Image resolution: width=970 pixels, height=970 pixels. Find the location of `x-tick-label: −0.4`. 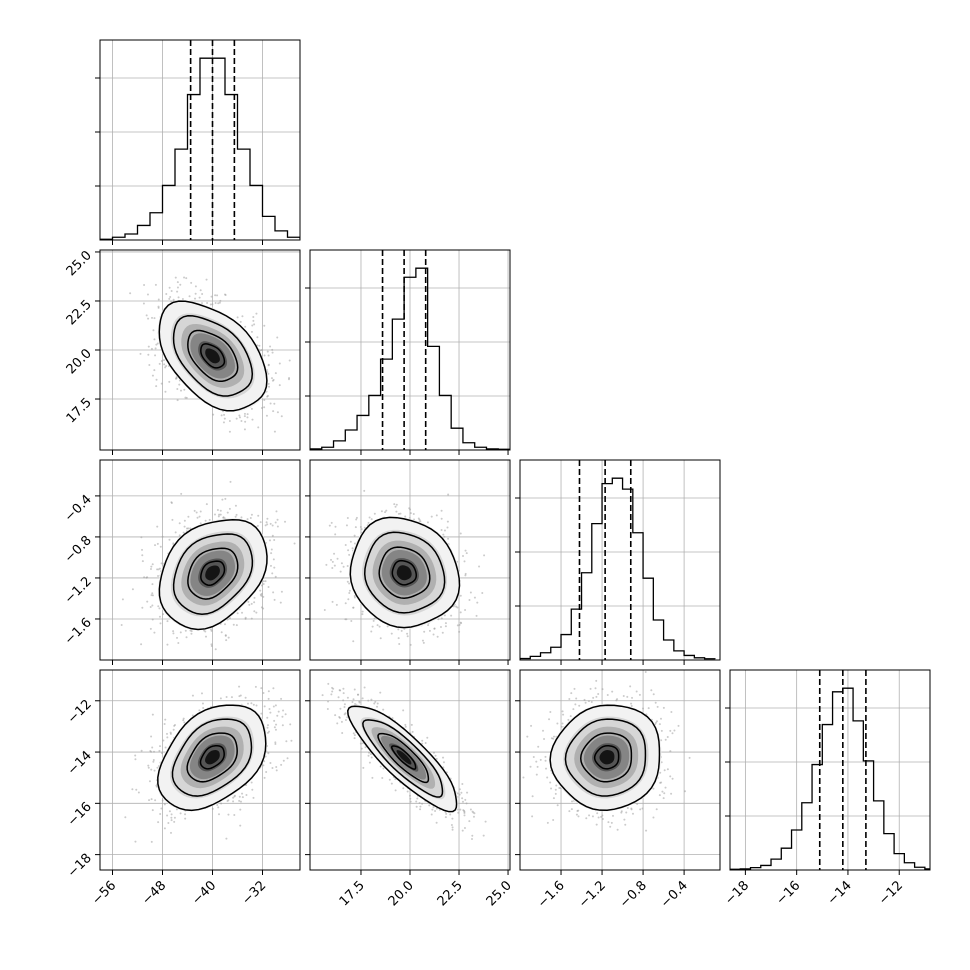

x-tick-label: −0.4 is located at coordinates (674, 894).